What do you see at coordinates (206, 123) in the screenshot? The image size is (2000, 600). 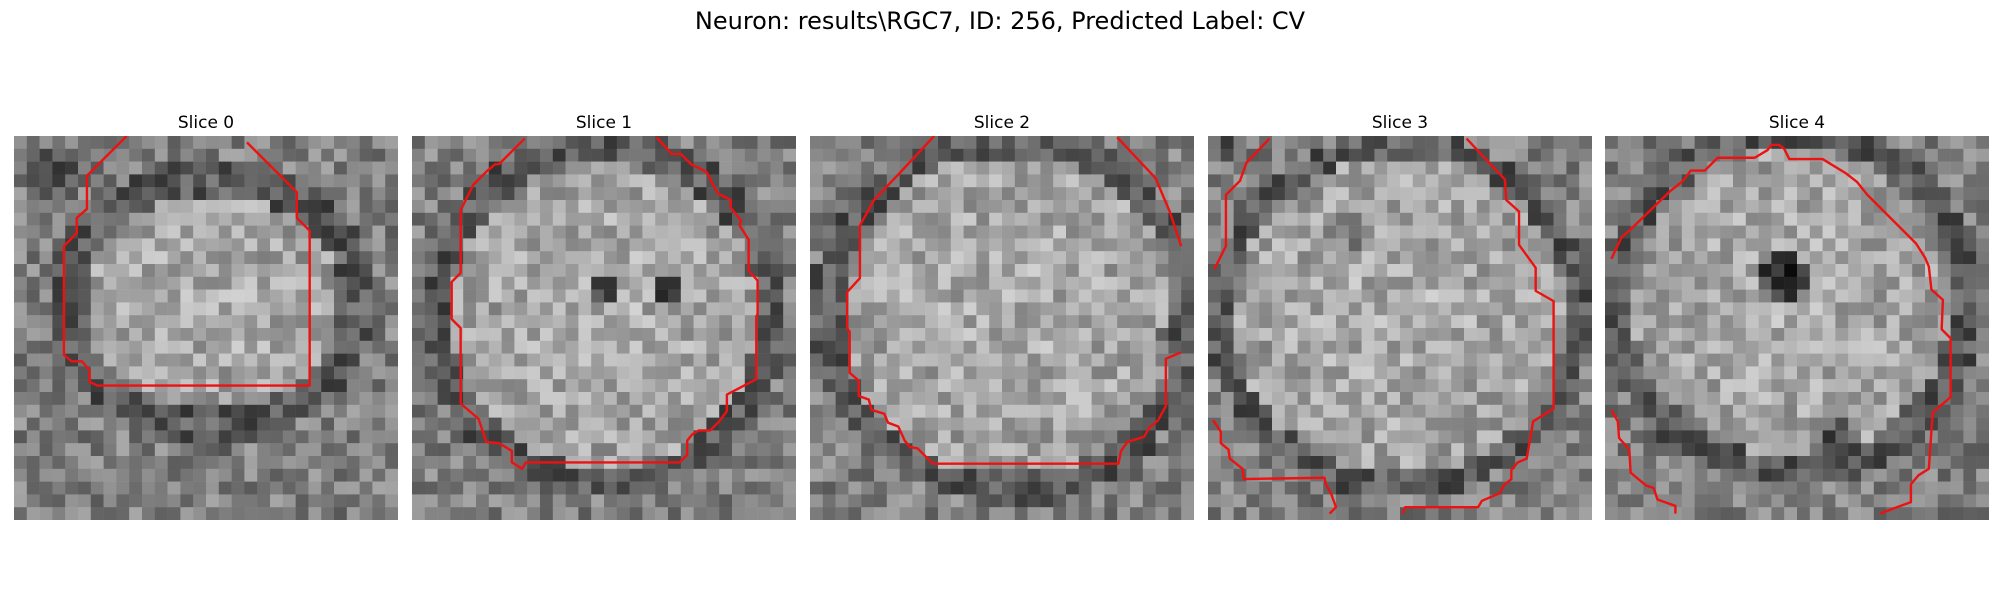 I see `slice-title: Slice 0` at bounding box center [206, 123].